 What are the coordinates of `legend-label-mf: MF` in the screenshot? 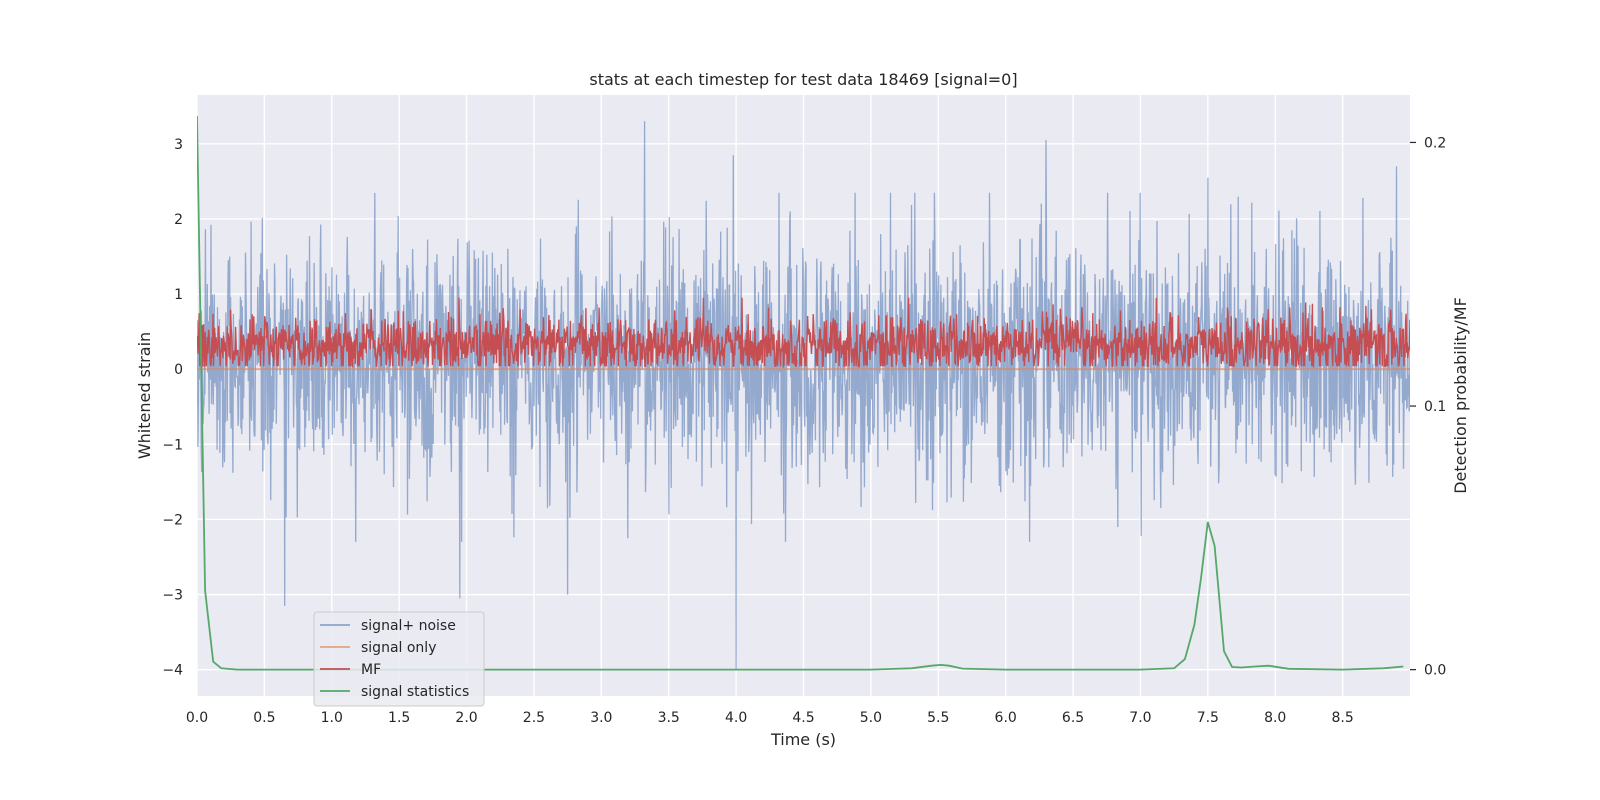 It's located at (371, 670).